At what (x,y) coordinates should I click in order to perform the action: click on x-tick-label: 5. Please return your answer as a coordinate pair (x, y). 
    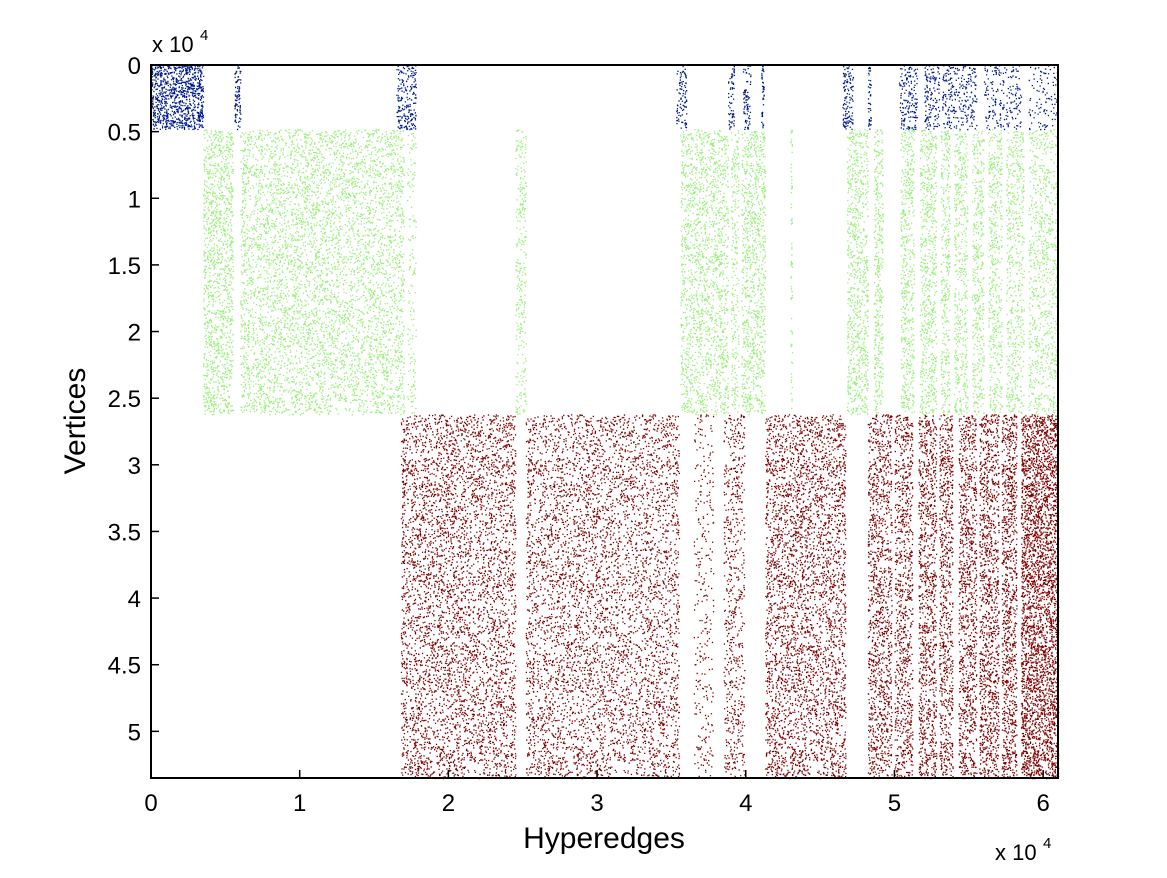
    Looking at the image, I should click on (894, 803).